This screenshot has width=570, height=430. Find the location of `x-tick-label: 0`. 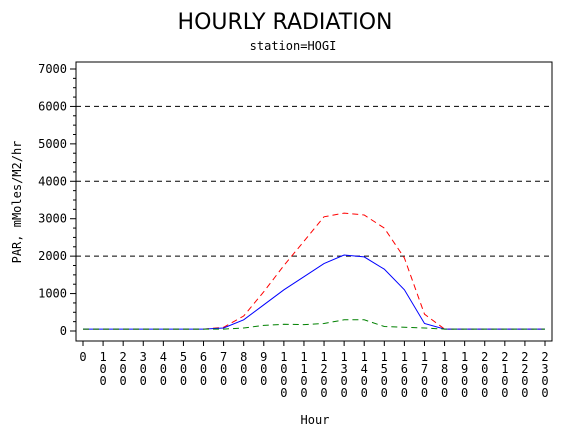

x-tick-label: 0 is located at coordinates (82, 357).